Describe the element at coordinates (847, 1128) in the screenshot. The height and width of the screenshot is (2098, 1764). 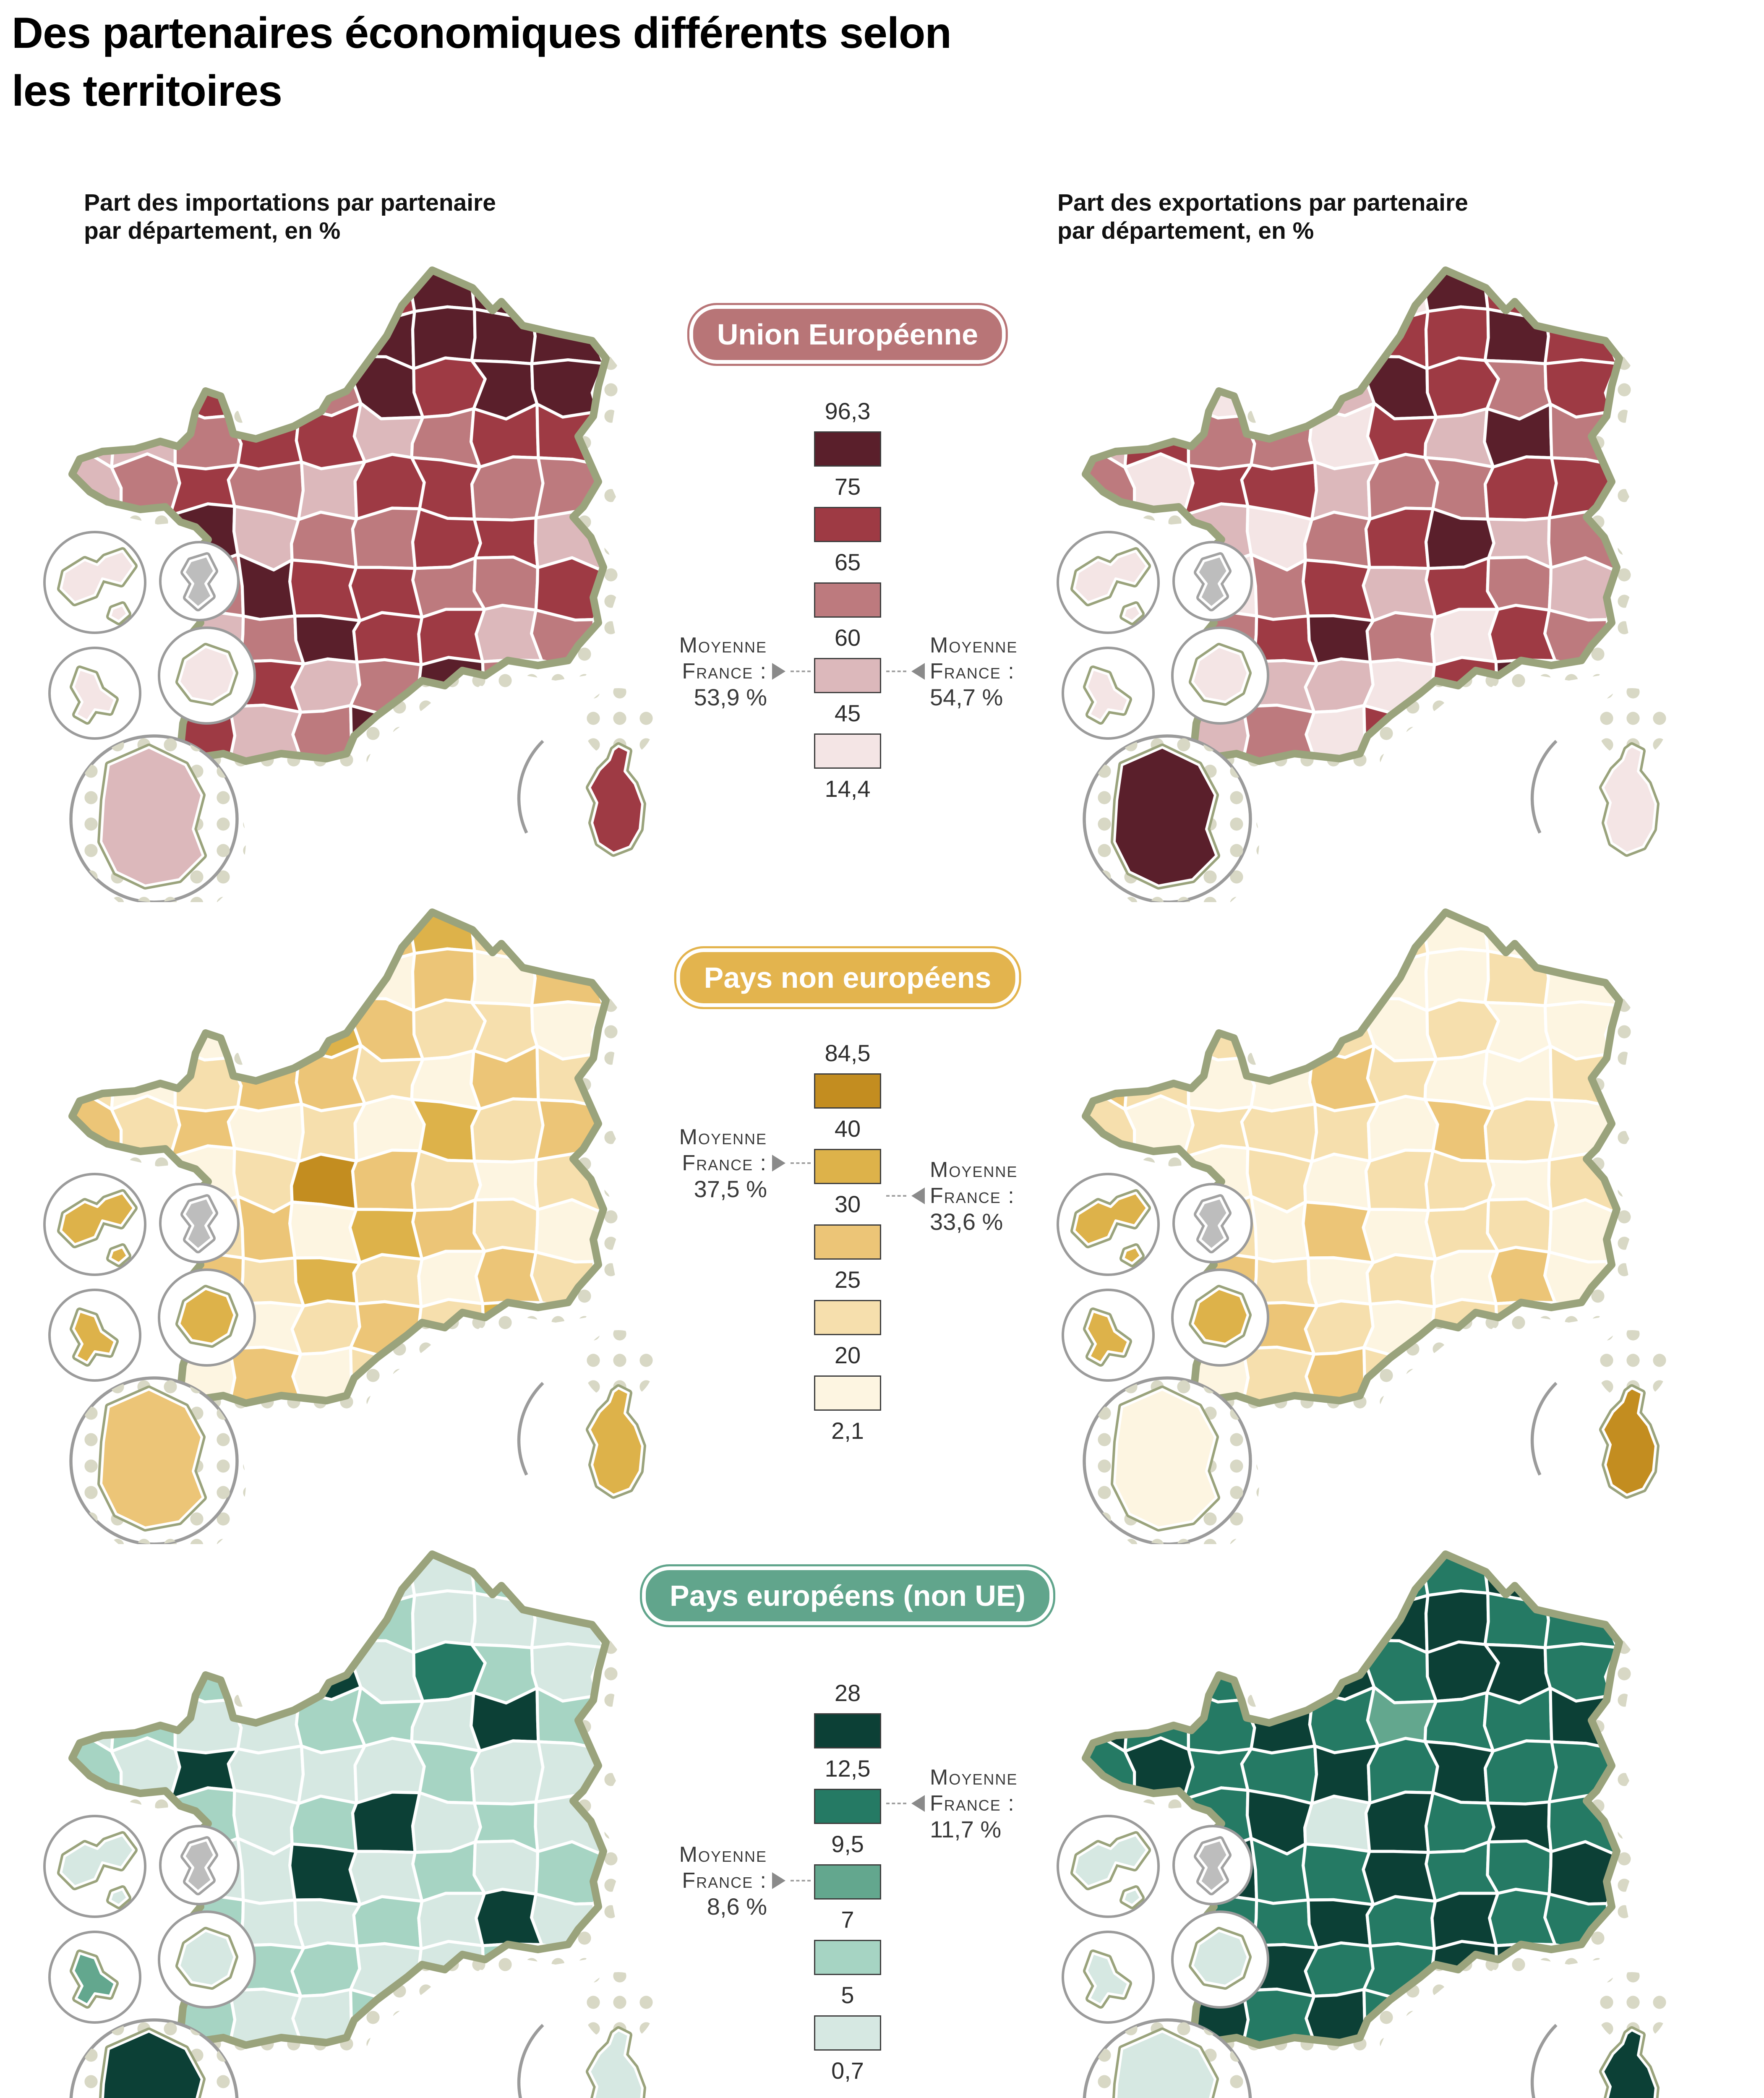
I see `legend-tick: 40` at that location.